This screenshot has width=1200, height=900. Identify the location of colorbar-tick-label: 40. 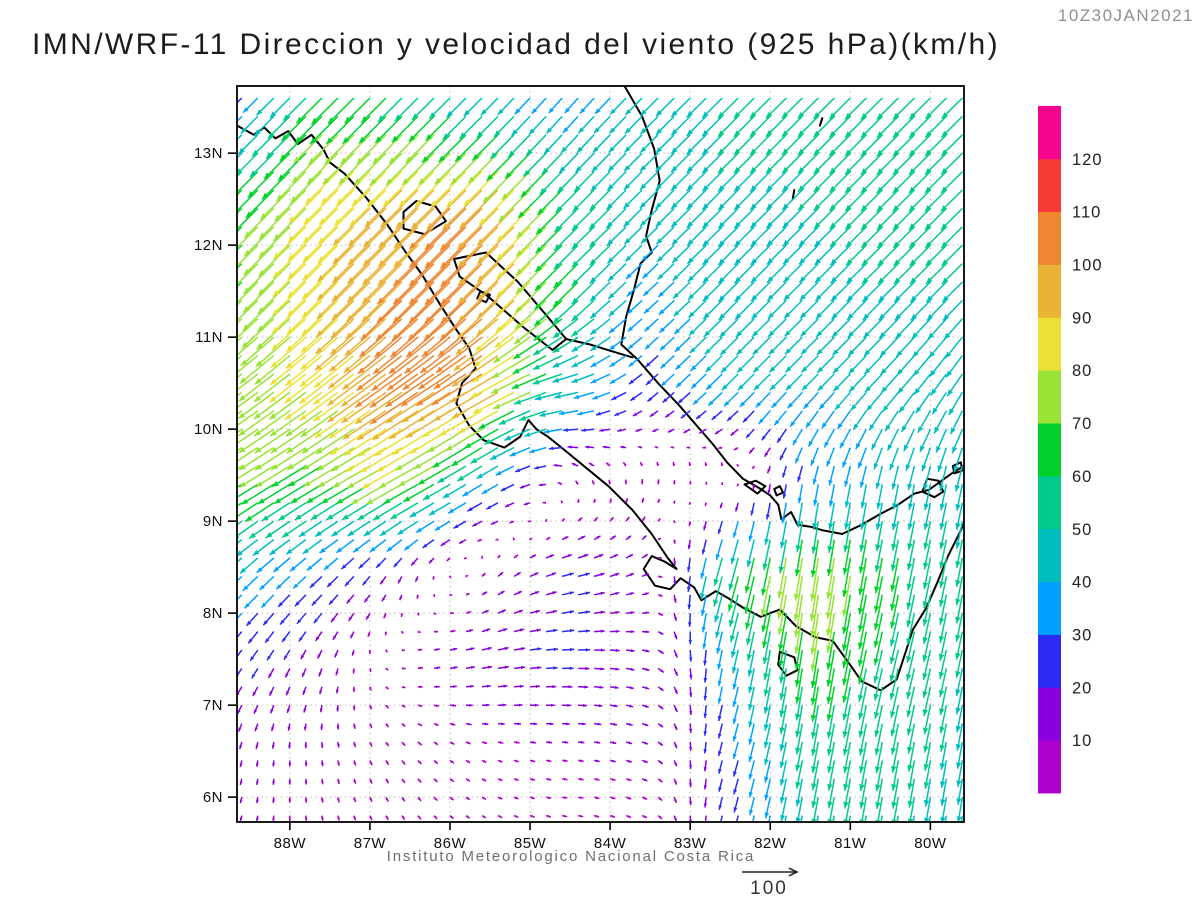
(1082, 583).